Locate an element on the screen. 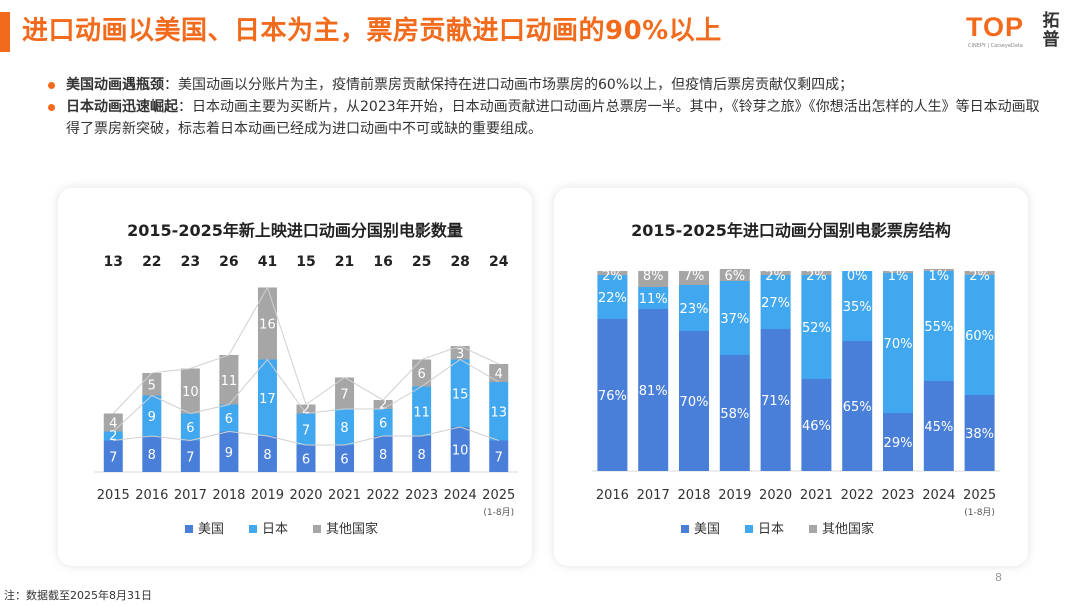 This screenshot has width=1080, height=606. bar-other-2021 is located at coordinates (345, 393).